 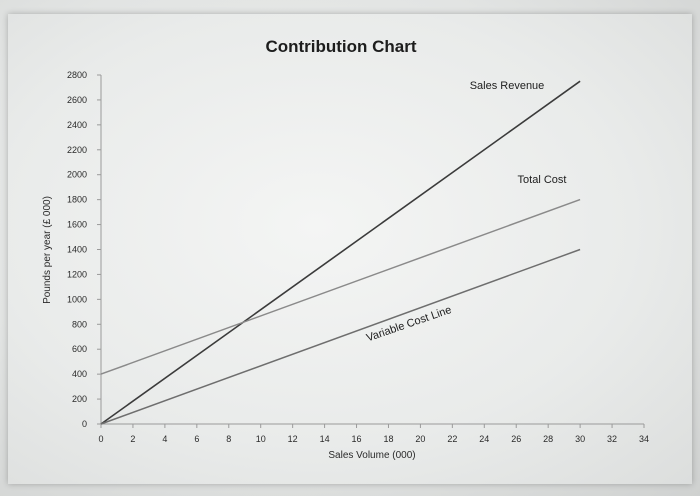 What do you see at coordinates (357, 439) in the screenshot?
I see `x-tick-label: 16` at bounding box center [357, 439].